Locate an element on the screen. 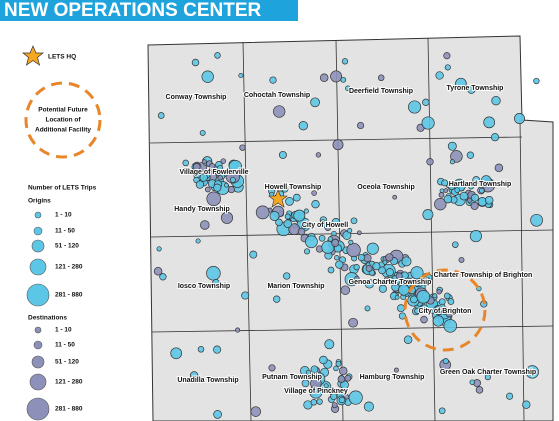 This screenshot has width=559, height=421. township-label: Deerfield Township is located at coordinates (381, 91).